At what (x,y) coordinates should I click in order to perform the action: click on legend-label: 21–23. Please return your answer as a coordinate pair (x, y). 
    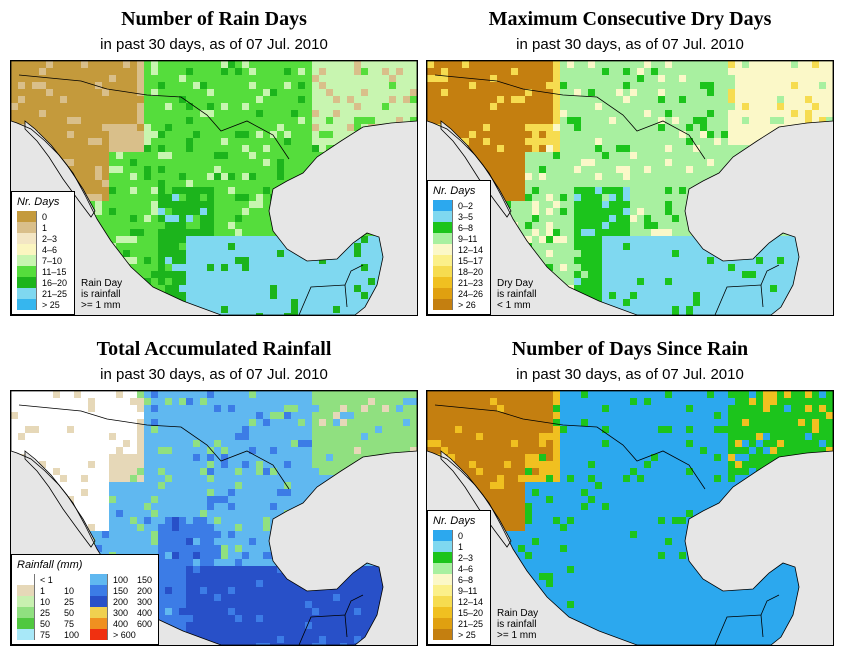
    Looking at the image, I should click on (471, 282).